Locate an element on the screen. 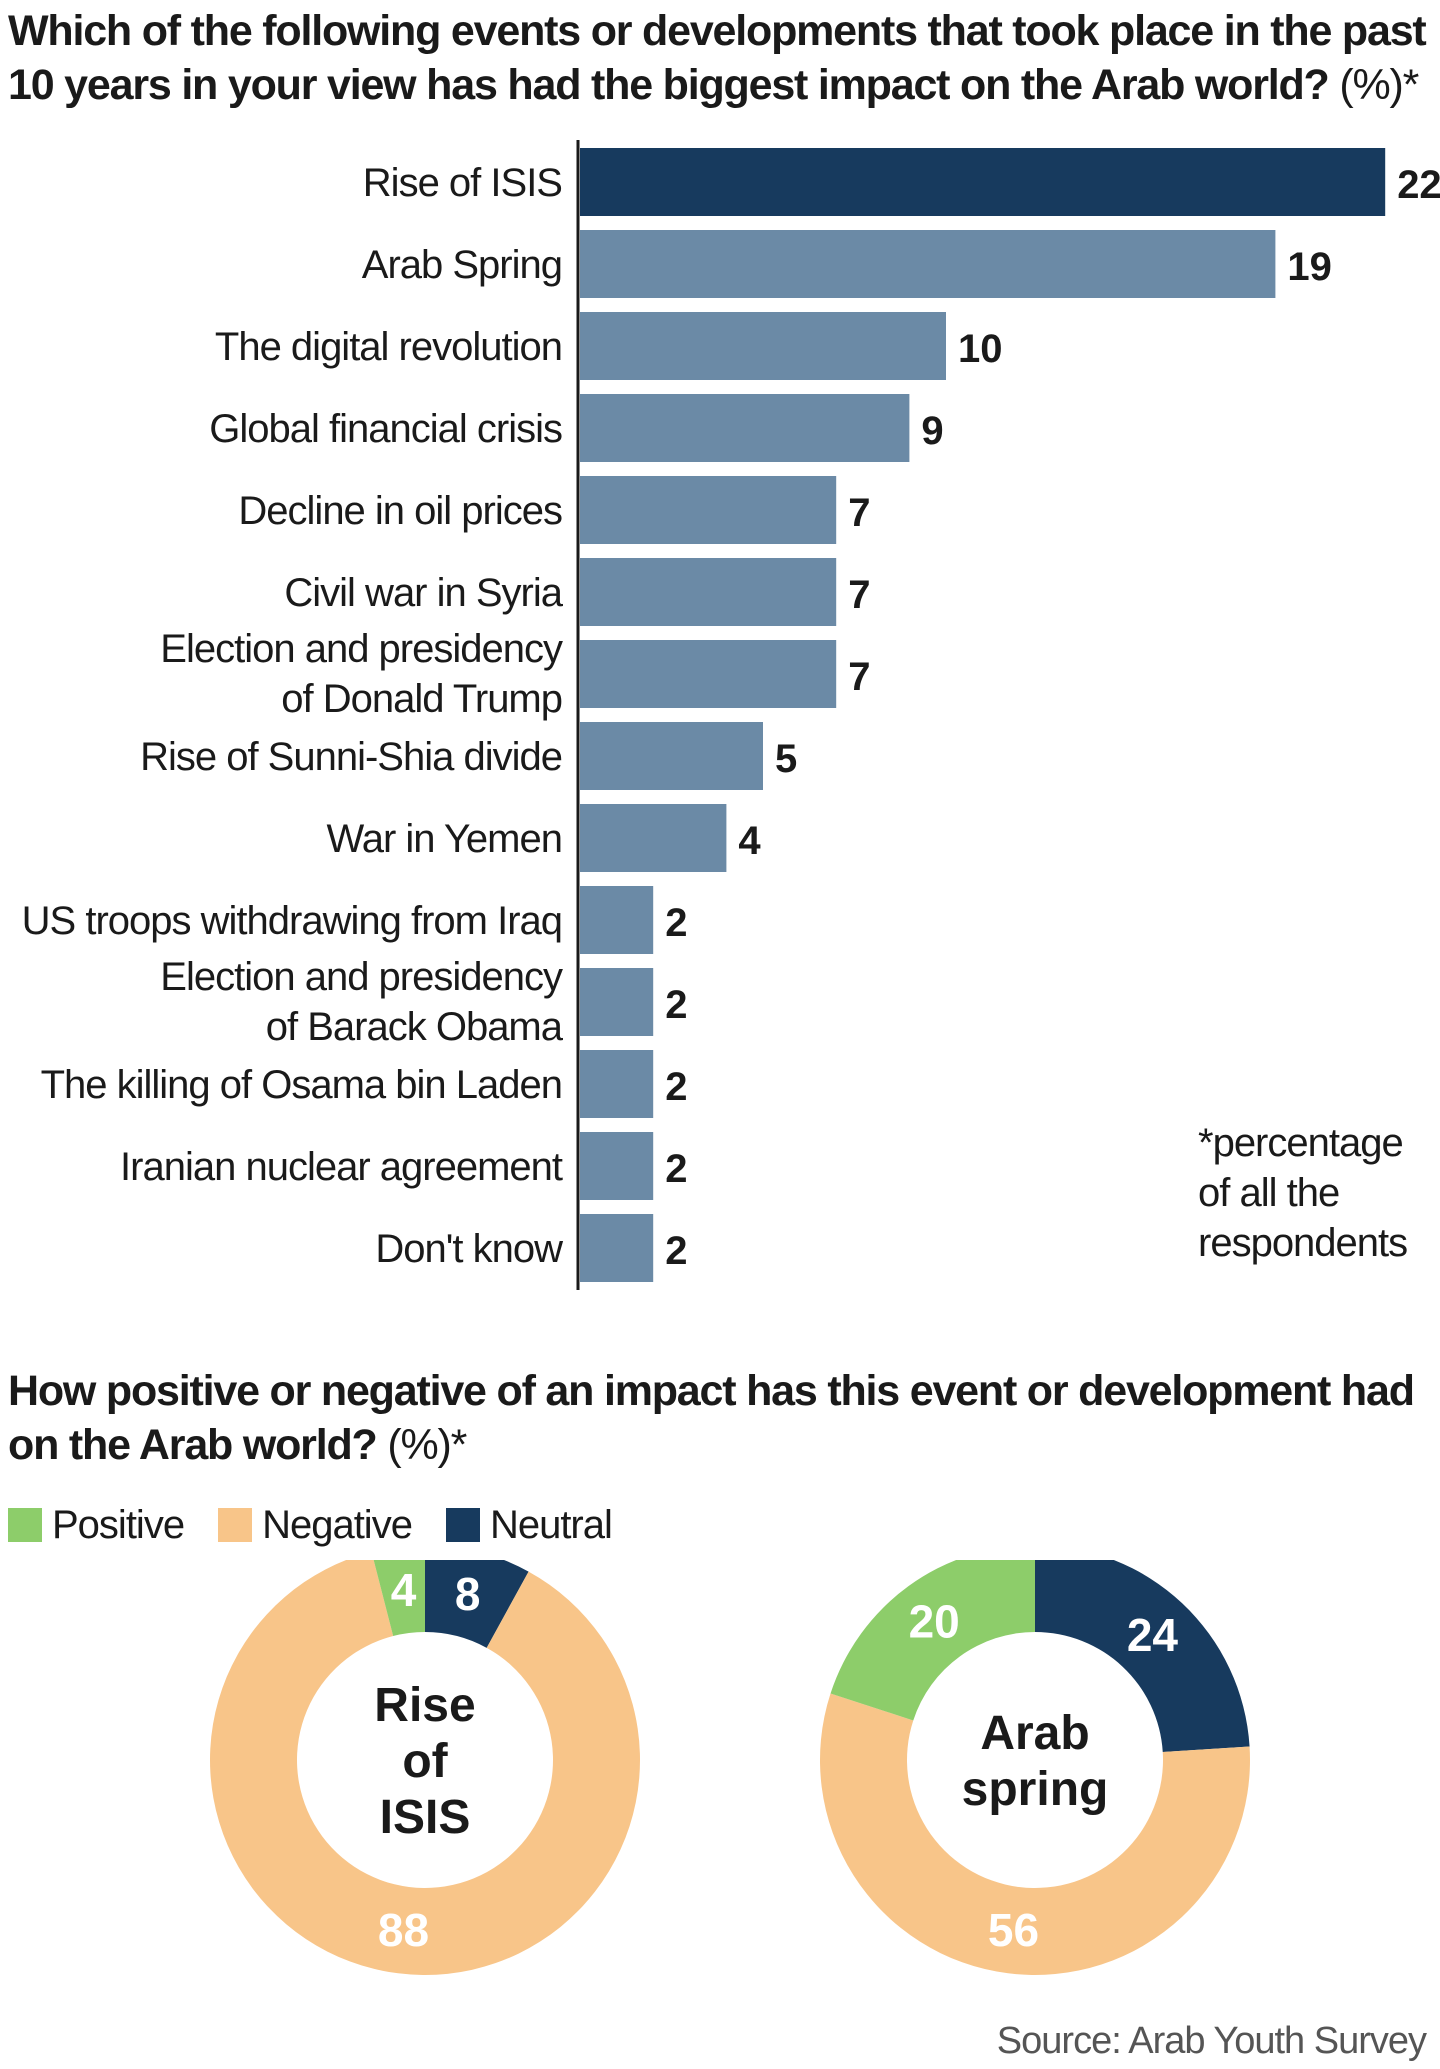 The height and width of the screenshot is (2069, 1440). donut-value-positive: 4 is located at coordinates (404, 1590).